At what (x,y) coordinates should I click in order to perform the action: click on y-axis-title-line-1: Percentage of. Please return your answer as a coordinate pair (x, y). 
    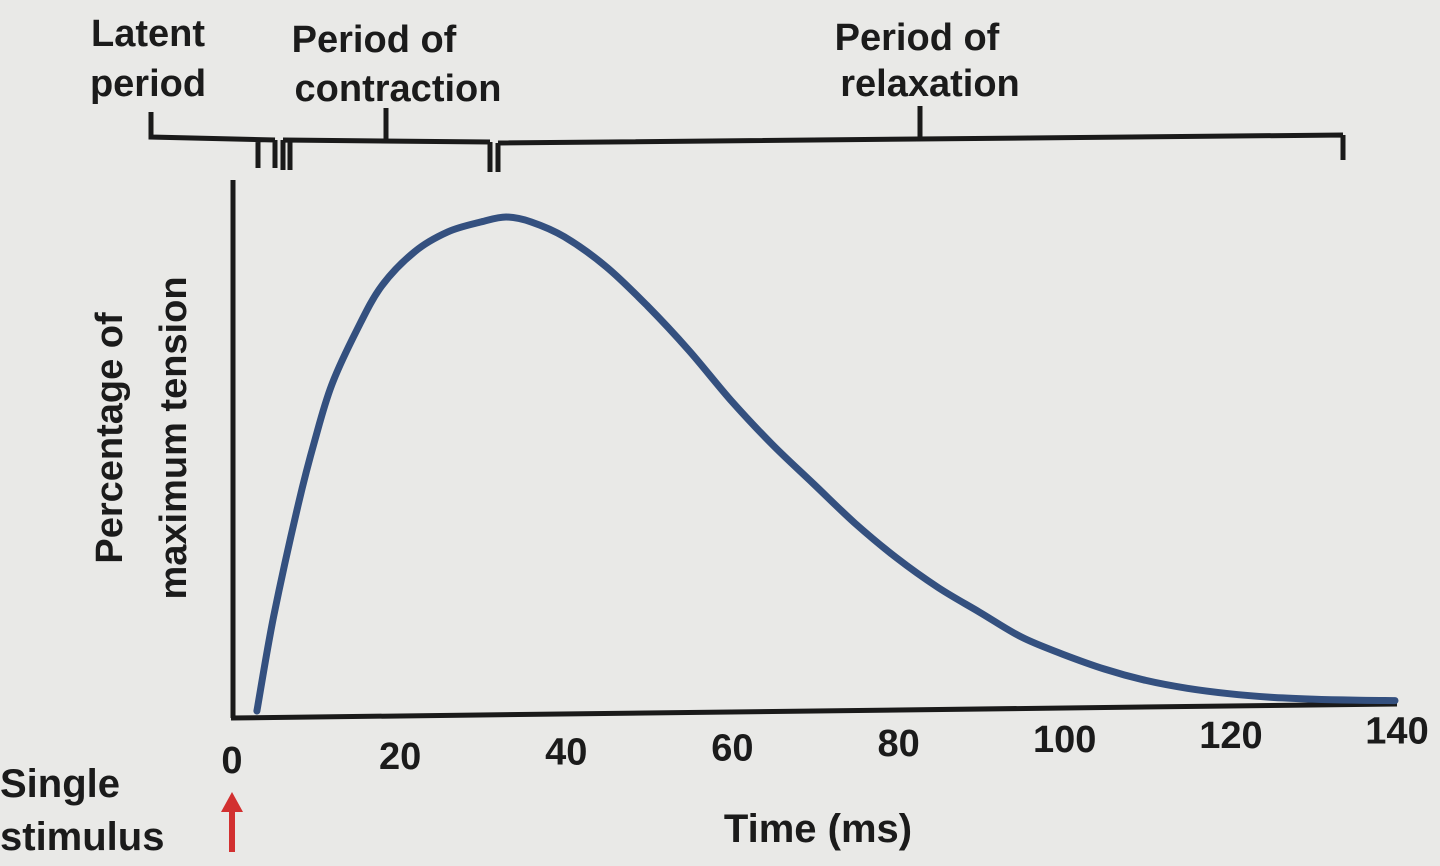
    Looking at the image, I should click on (110, 438).